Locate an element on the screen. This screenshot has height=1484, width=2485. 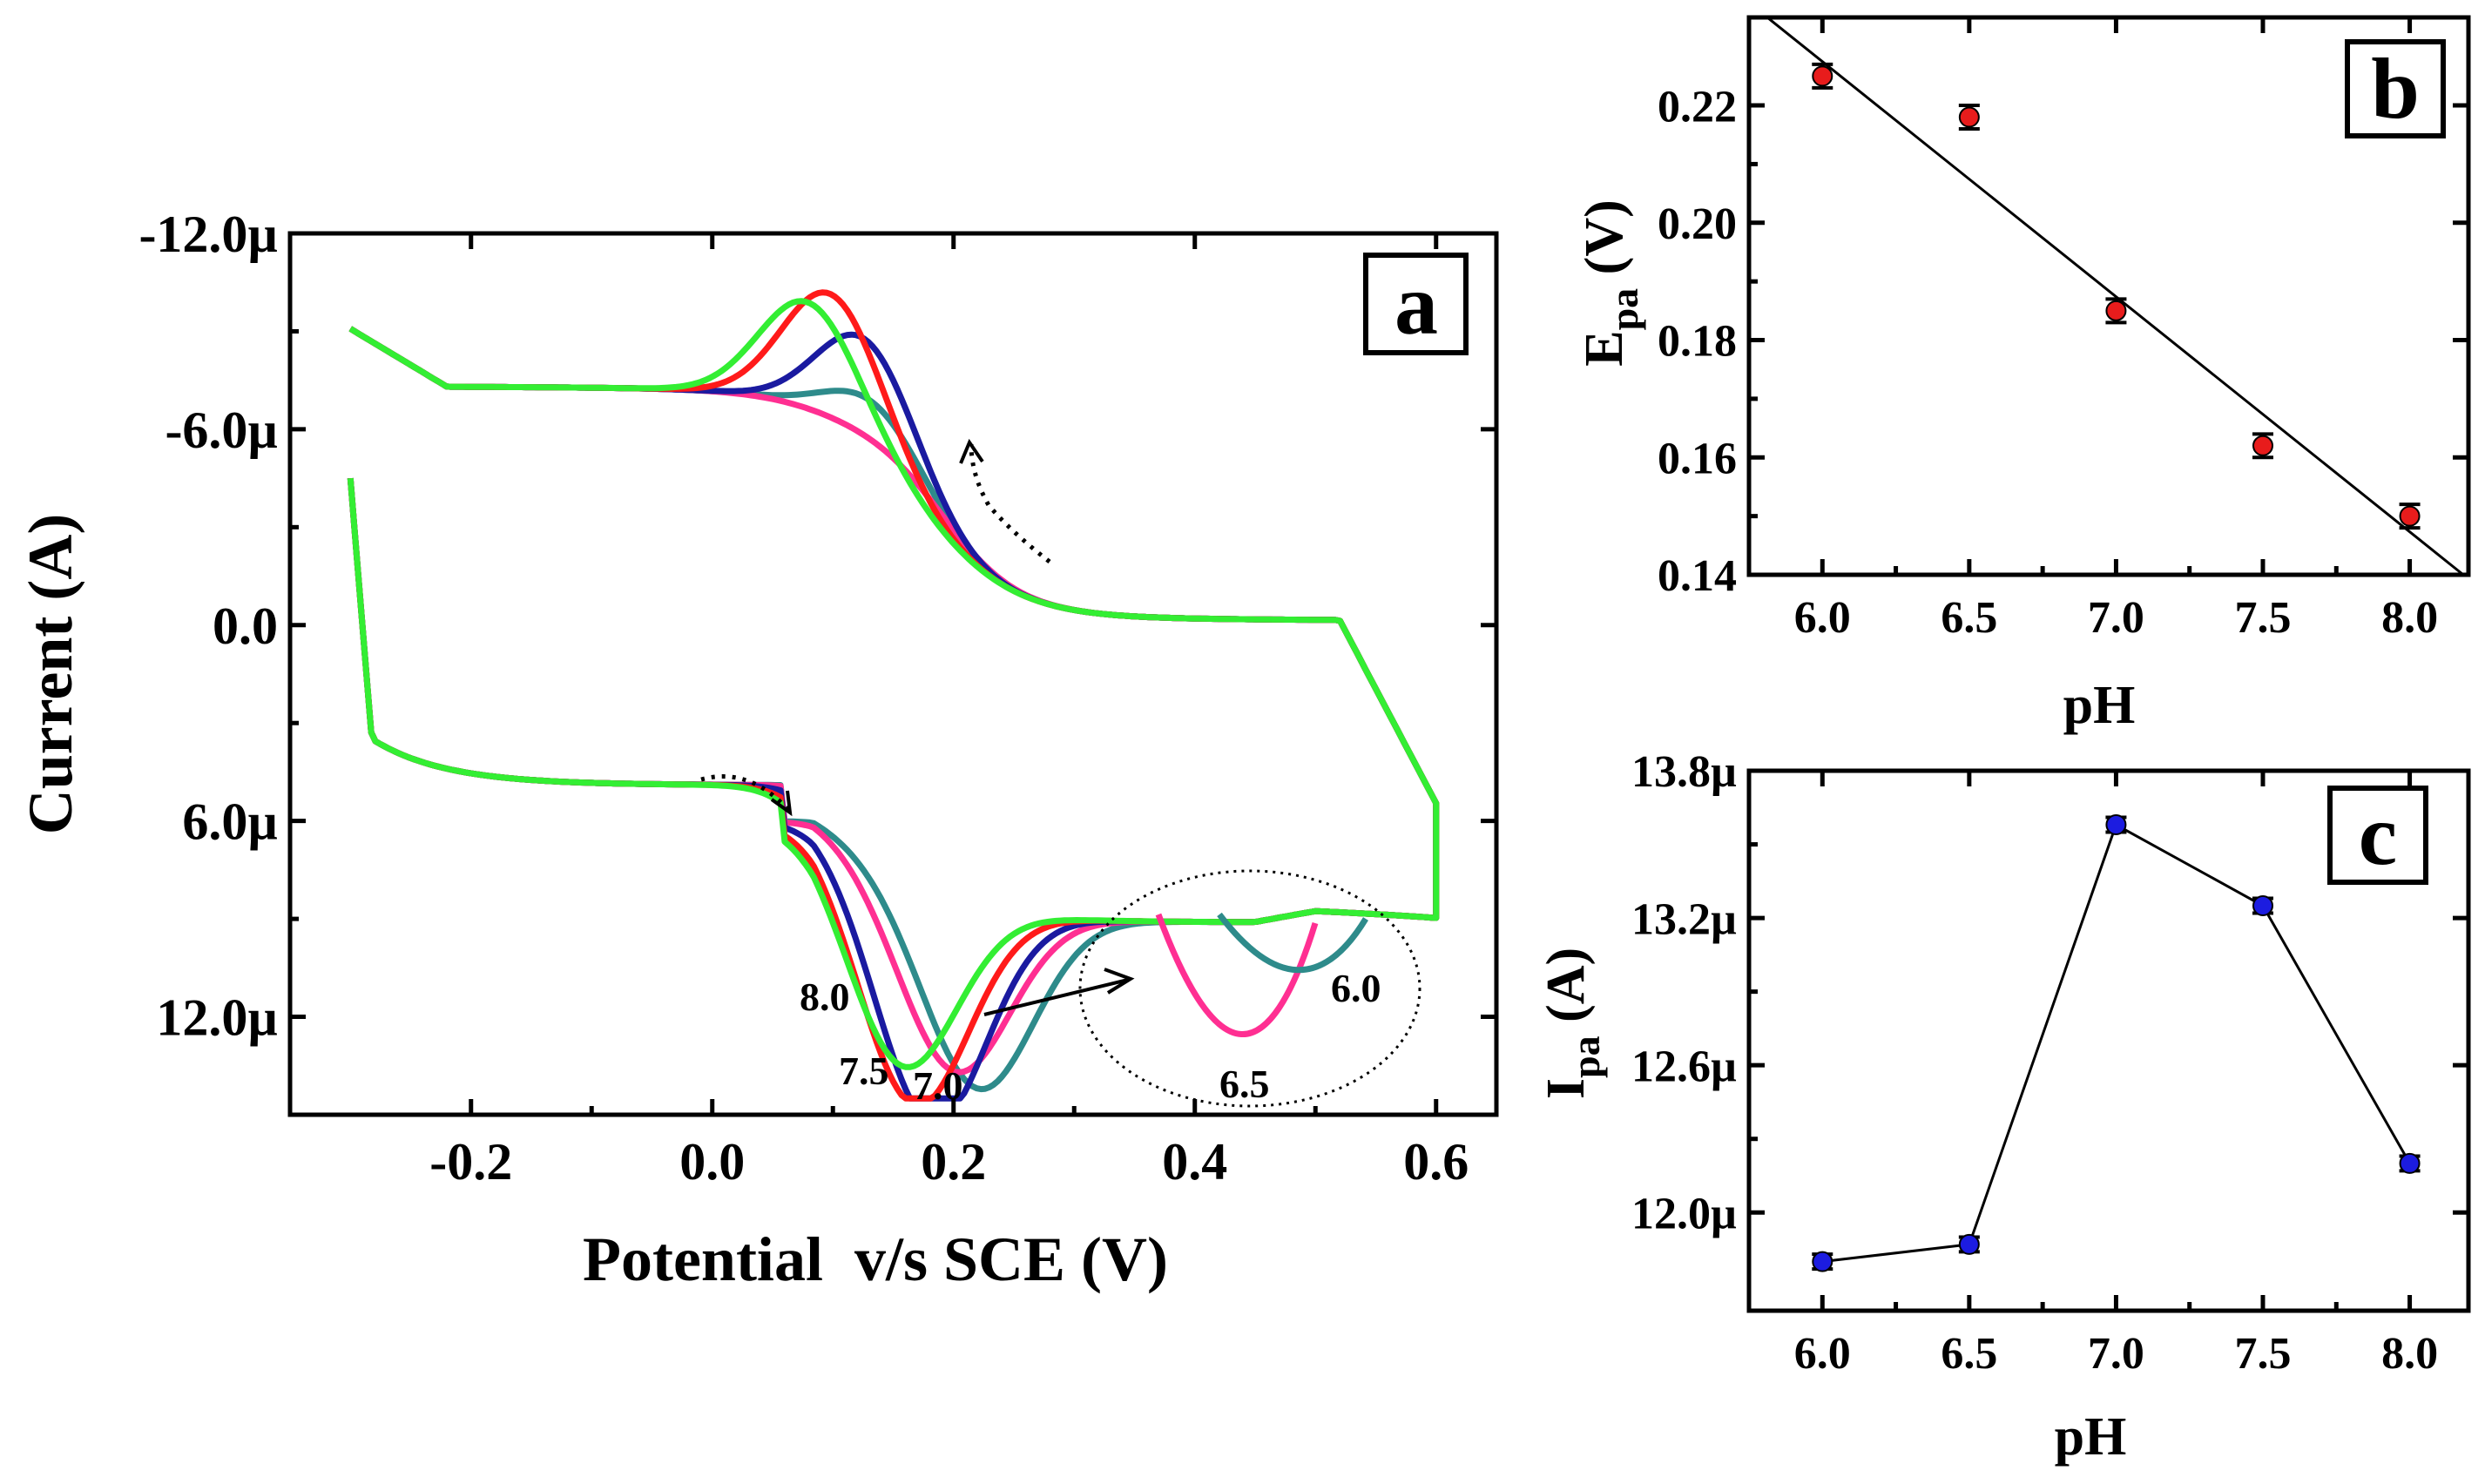
panel-c-x-tick-label-7-5: 7.5 is located at coordinates (2263, 1354).